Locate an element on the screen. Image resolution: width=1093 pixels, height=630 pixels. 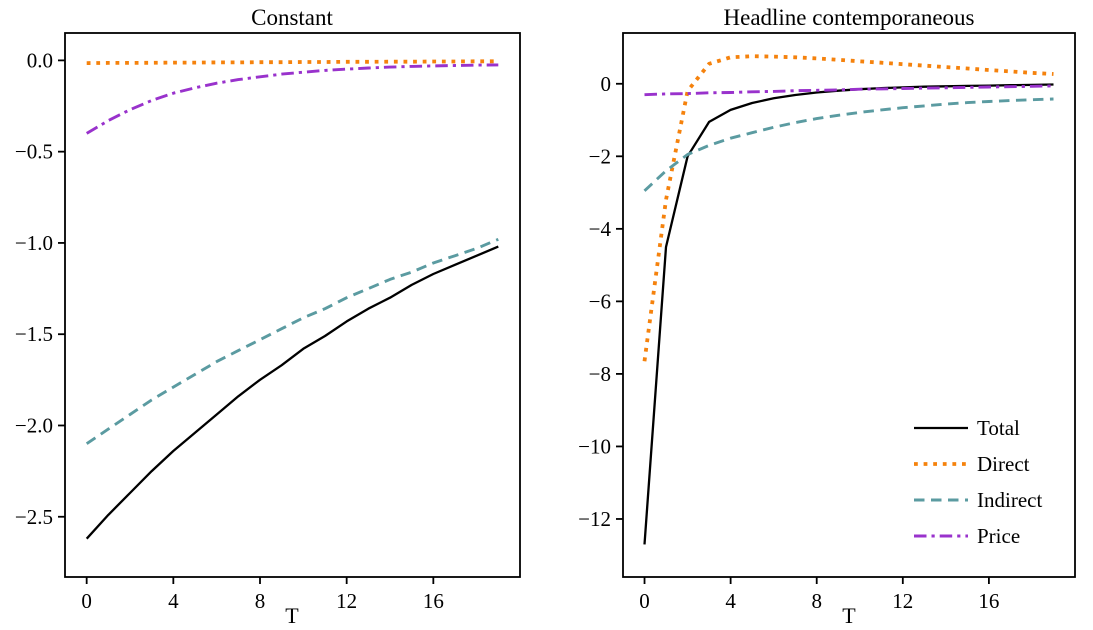
y-tick-label: −1.0 is located at coordinates (34, 243).